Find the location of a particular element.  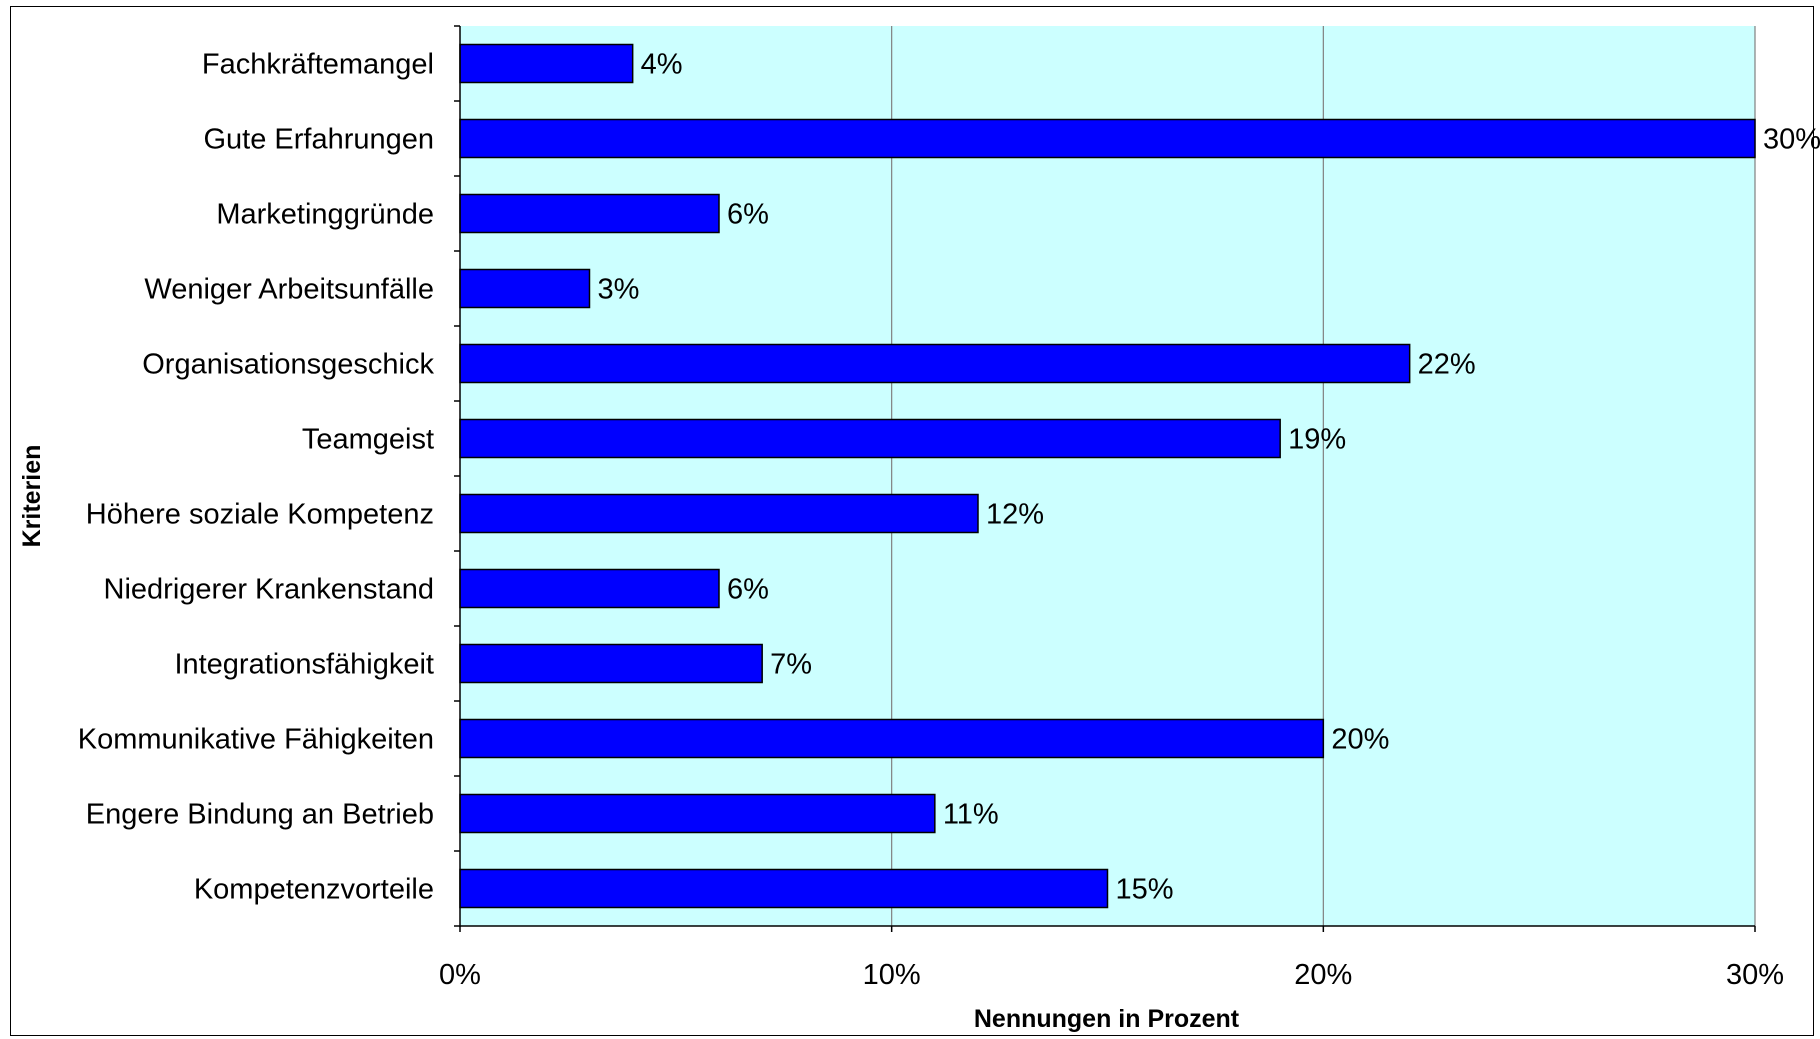

category-label: Weniger Arbeitsunfälle is located at coordinates (289, 290).